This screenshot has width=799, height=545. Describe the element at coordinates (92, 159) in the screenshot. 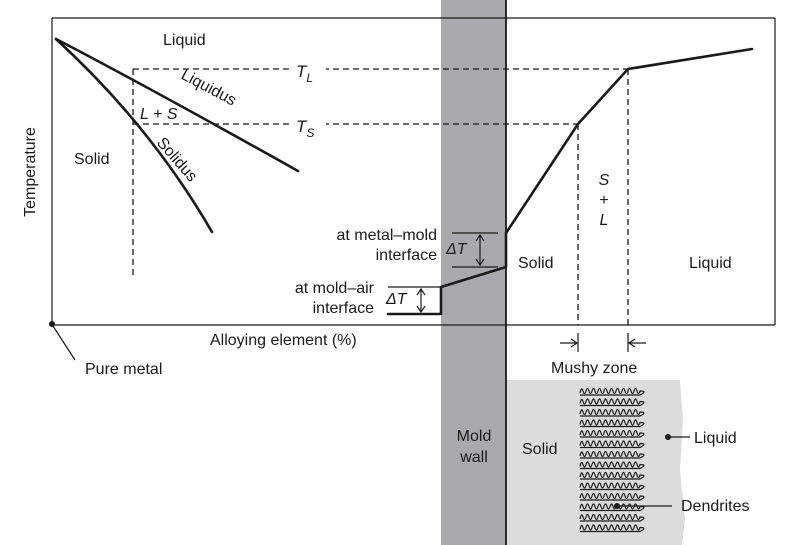

I see `phase-solid-label: Solid` at that location.